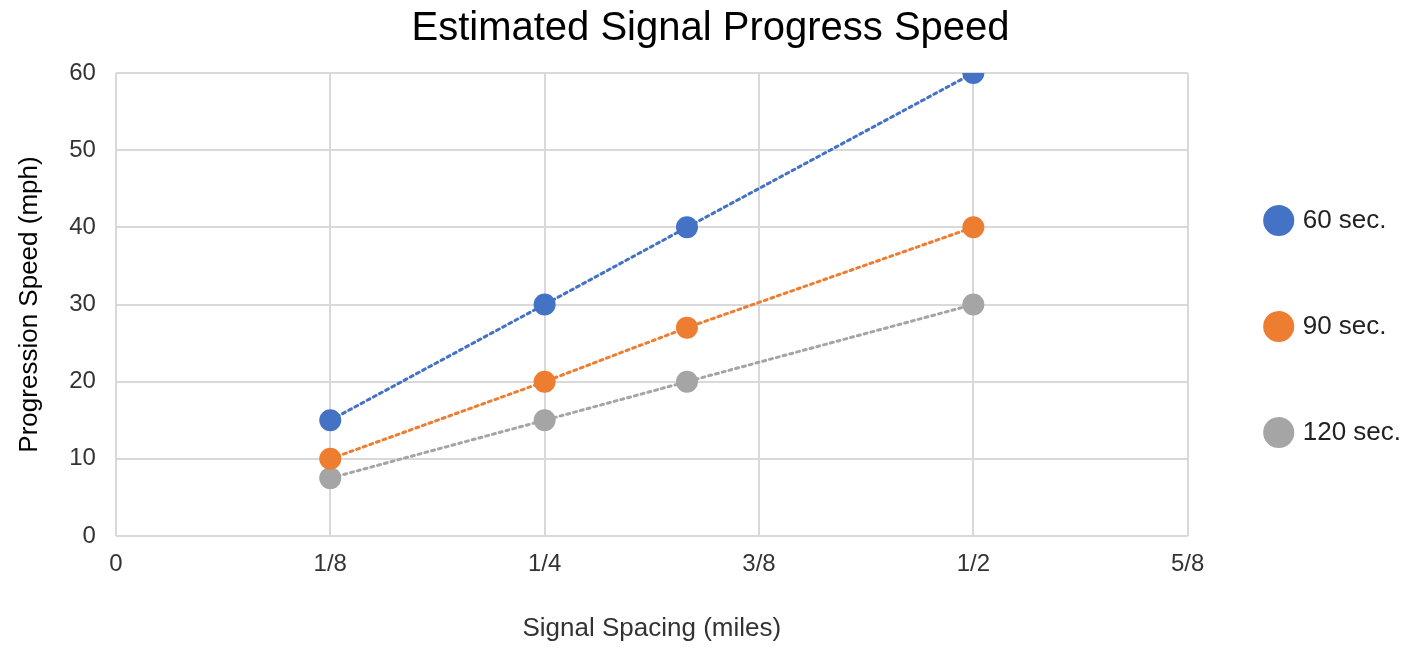 The image size is (1421, 658). I want to click on x-tick-label: 3/8, so click(759, 563).